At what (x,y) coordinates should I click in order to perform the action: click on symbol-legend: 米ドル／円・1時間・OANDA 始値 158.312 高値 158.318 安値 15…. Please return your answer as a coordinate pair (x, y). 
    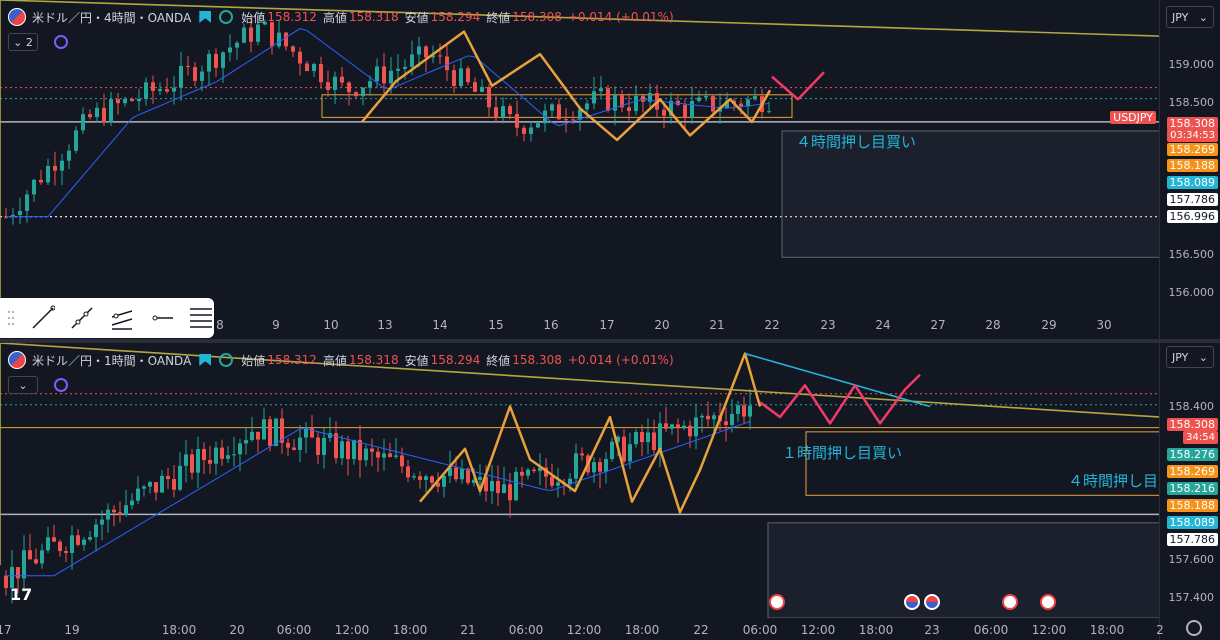
    Looking at the image, I should click on (344, 360).